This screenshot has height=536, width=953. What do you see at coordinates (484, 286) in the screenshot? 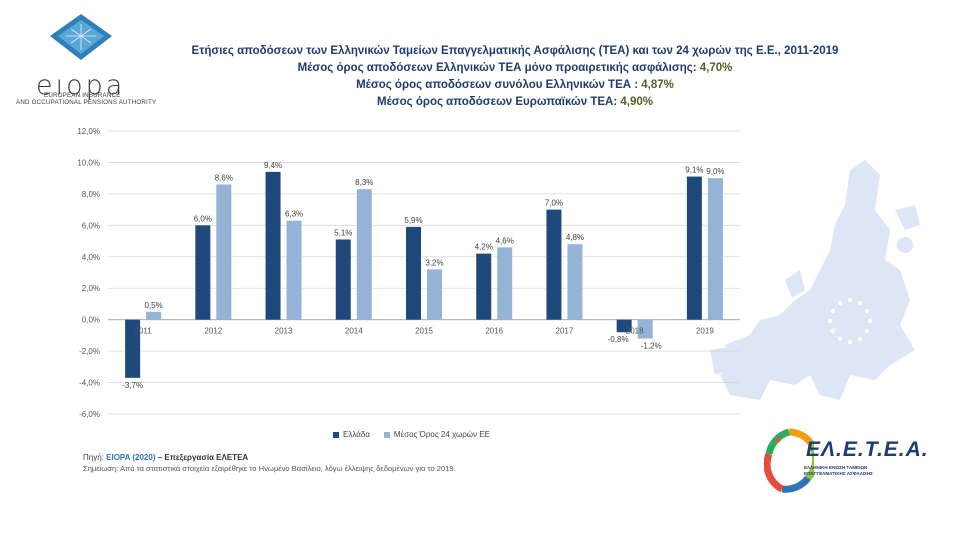
I see `bar-greece-2016` at bounding box center [484, 286].